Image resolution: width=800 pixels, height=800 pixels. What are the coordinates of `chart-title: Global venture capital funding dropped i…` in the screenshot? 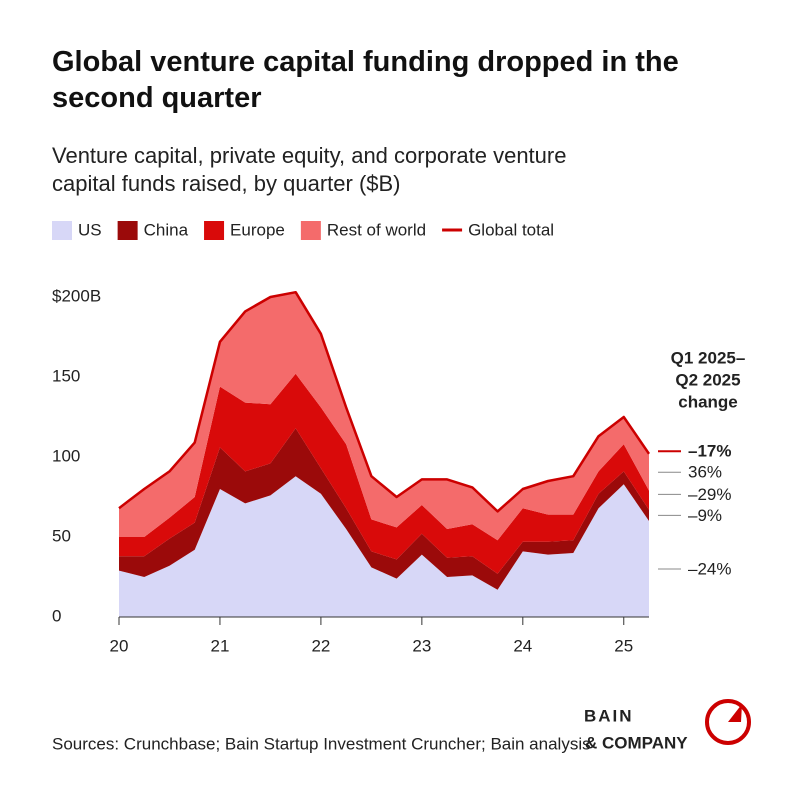 It's located at (365, 80).